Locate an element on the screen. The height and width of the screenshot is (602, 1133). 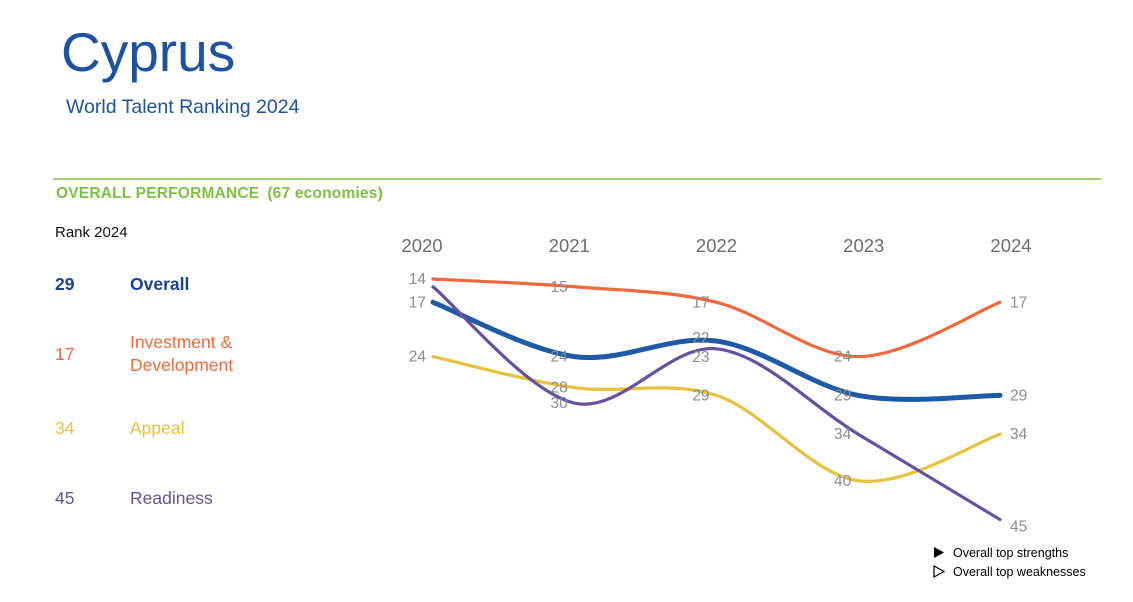
value-label: 22 is located at coordinates (700, 338).